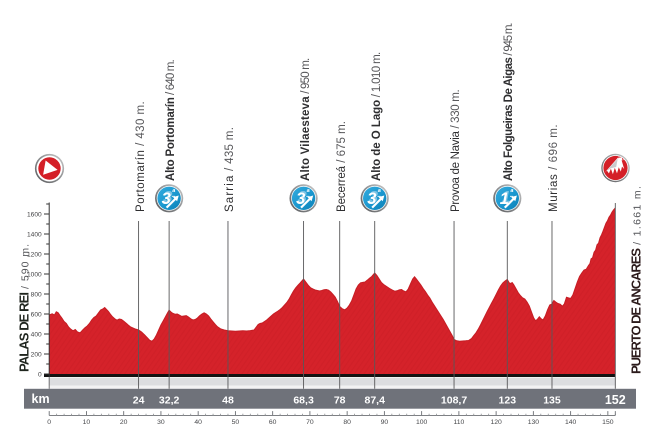 This screenshot has width=654, height=440. What do you see at coordinates (303, 401) in the screenshot?
I see `svg-text: 68,3` at bounding box center [303, 401].